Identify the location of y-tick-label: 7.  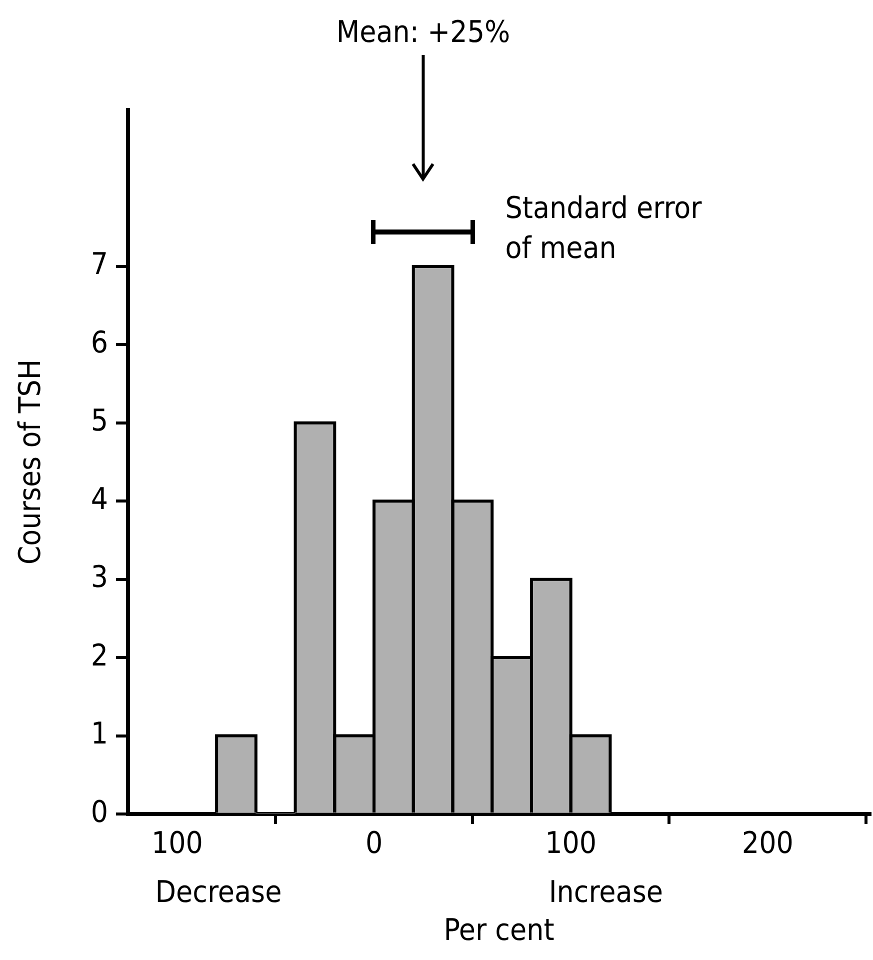
(99, 264).